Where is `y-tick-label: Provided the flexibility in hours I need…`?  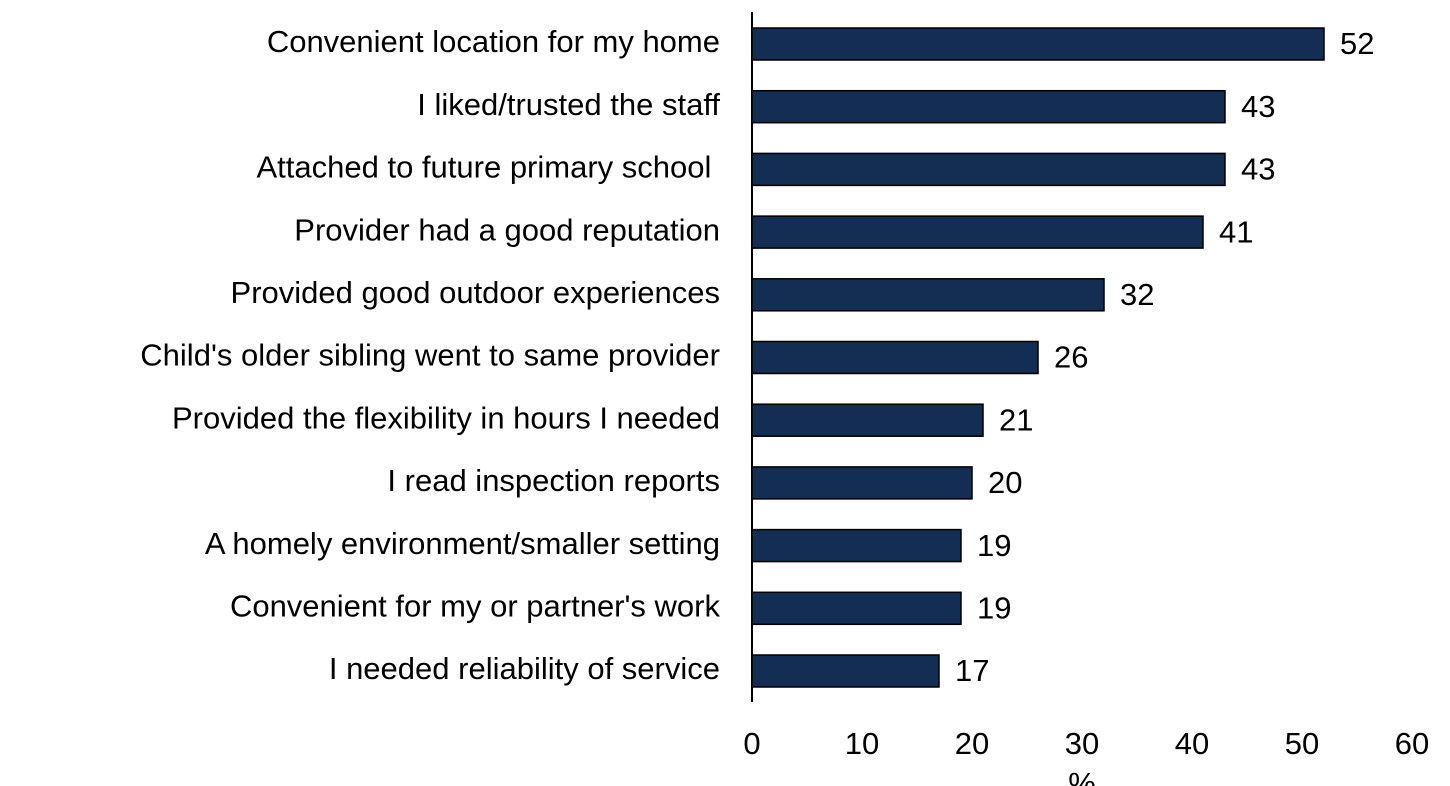 y-tick-label: Provided the flexibility in hours I need… is located at coordinates (446, 417).